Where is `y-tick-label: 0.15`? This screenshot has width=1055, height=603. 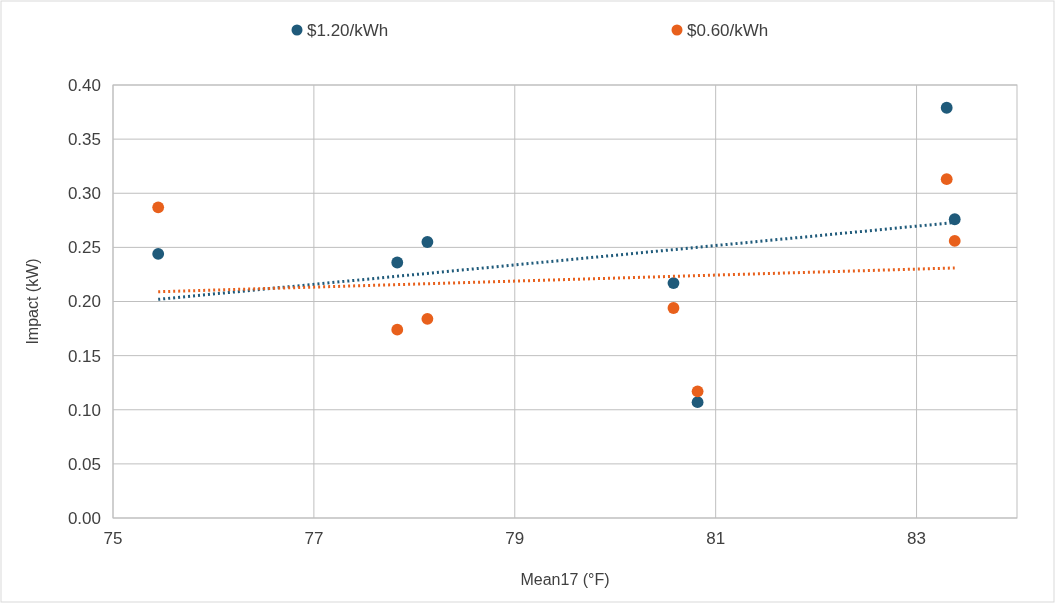
y-tick-label: 0.15 is located at coordinates (84, 356).